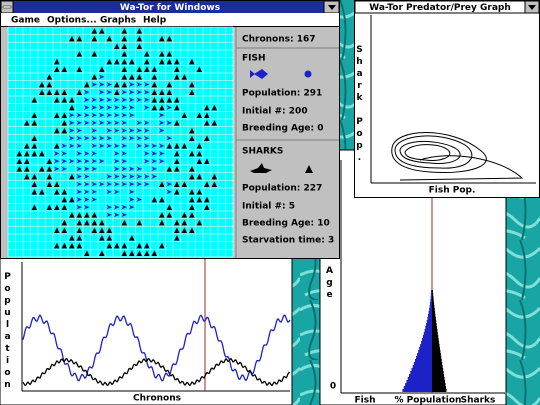 The width and height of the screenshot is (540, 405). What do you see at coordinates (155, 21) in the screenshot?
I see `menu-help: Help` at bounding box center [155, 21].